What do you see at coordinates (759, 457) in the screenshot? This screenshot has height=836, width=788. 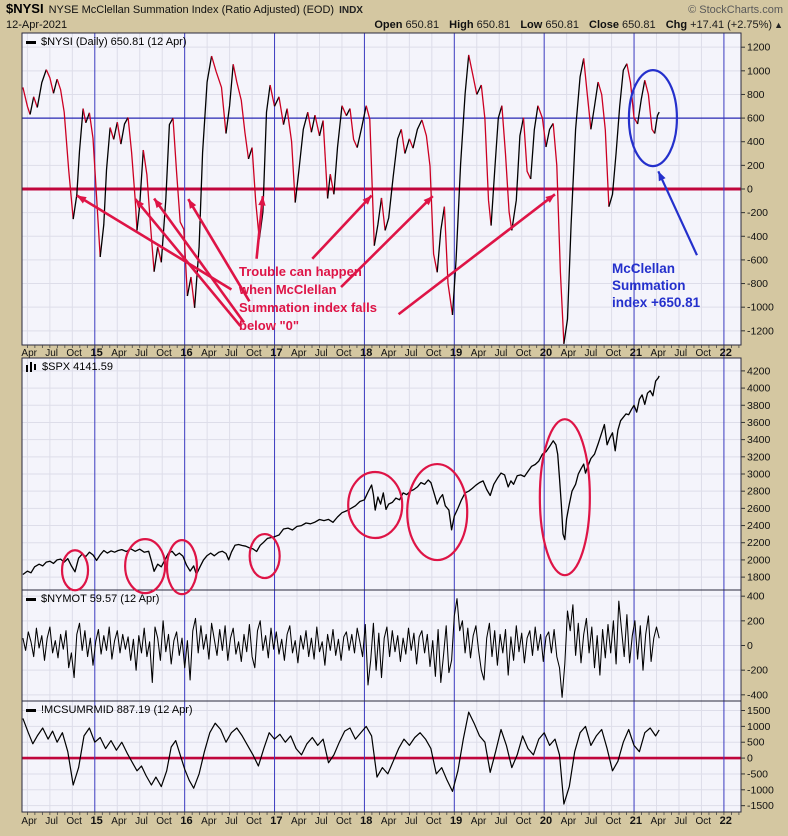 I see `y-axis-label: 3200` at bounding box center [759, 457].